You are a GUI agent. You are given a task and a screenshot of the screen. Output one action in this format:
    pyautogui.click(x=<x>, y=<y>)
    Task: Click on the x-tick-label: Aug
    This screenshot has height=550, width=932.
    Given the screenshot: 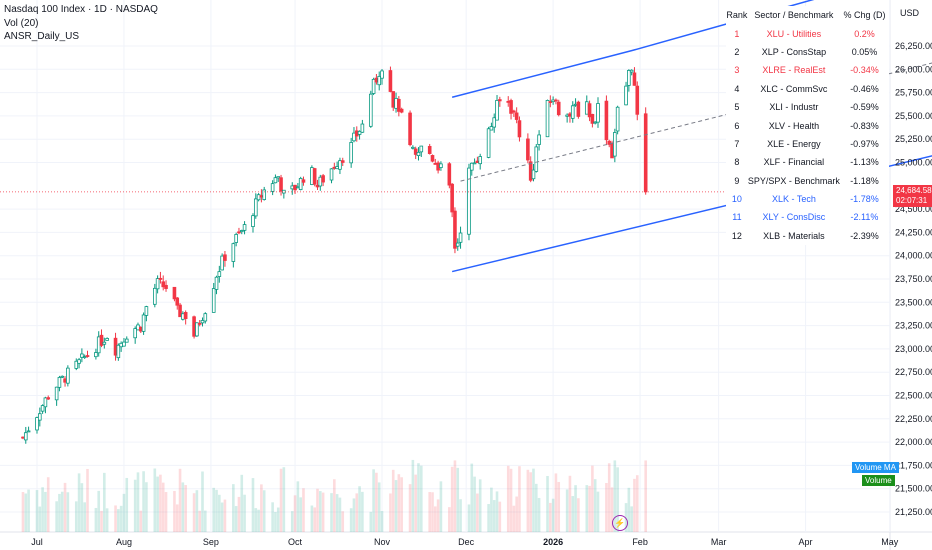 What is the action you would take?
    pyautogui.click(x=124, y=542)
    